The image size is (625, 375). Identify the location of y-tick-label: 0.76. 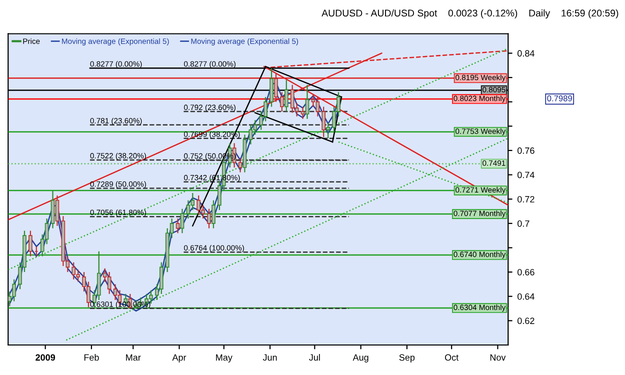
(526, 150).